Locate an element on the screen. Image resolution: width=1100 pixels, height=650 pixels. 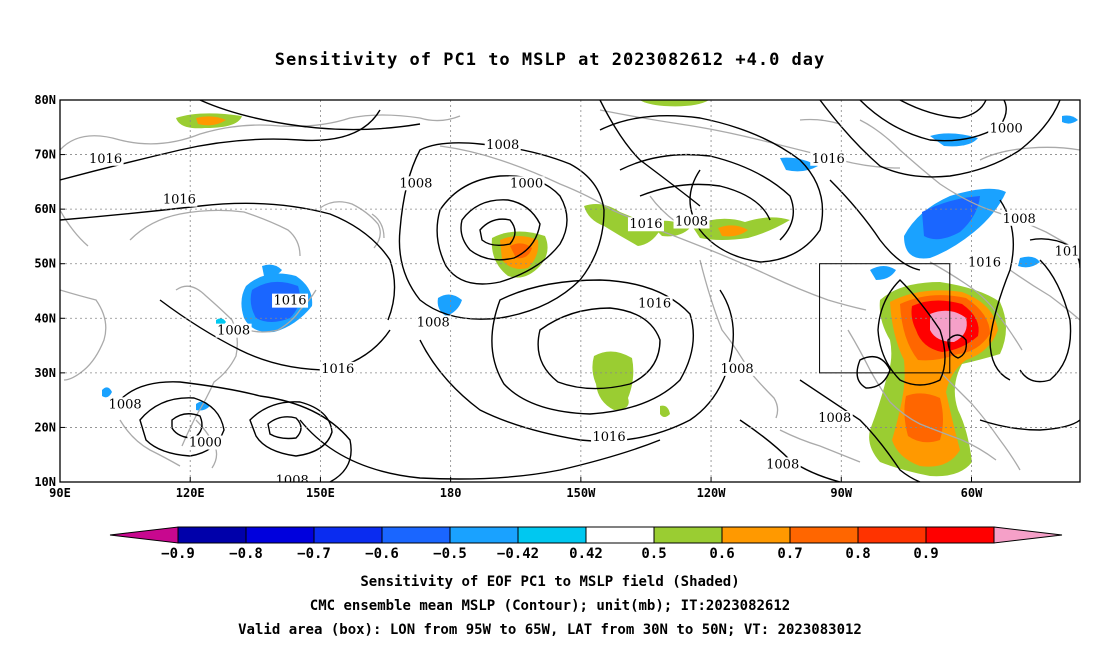
colorbar-label: 0.9 is located at coordinates (925, 554).